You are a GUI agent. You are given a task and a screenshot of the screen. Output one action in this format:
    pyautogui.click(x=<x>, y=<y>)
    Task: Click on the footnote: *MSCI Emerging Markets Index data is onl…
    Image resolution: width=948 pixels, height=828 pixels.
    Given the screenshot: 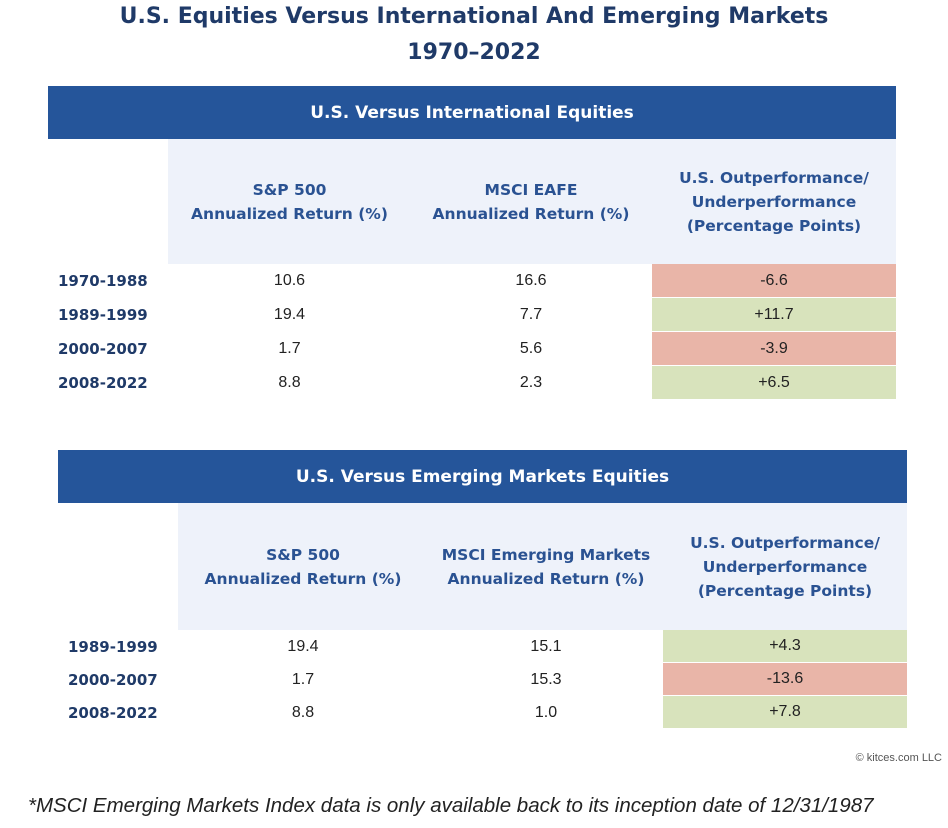 What is the action you would take?
    pyautogui.click(x=451, y=805)
    